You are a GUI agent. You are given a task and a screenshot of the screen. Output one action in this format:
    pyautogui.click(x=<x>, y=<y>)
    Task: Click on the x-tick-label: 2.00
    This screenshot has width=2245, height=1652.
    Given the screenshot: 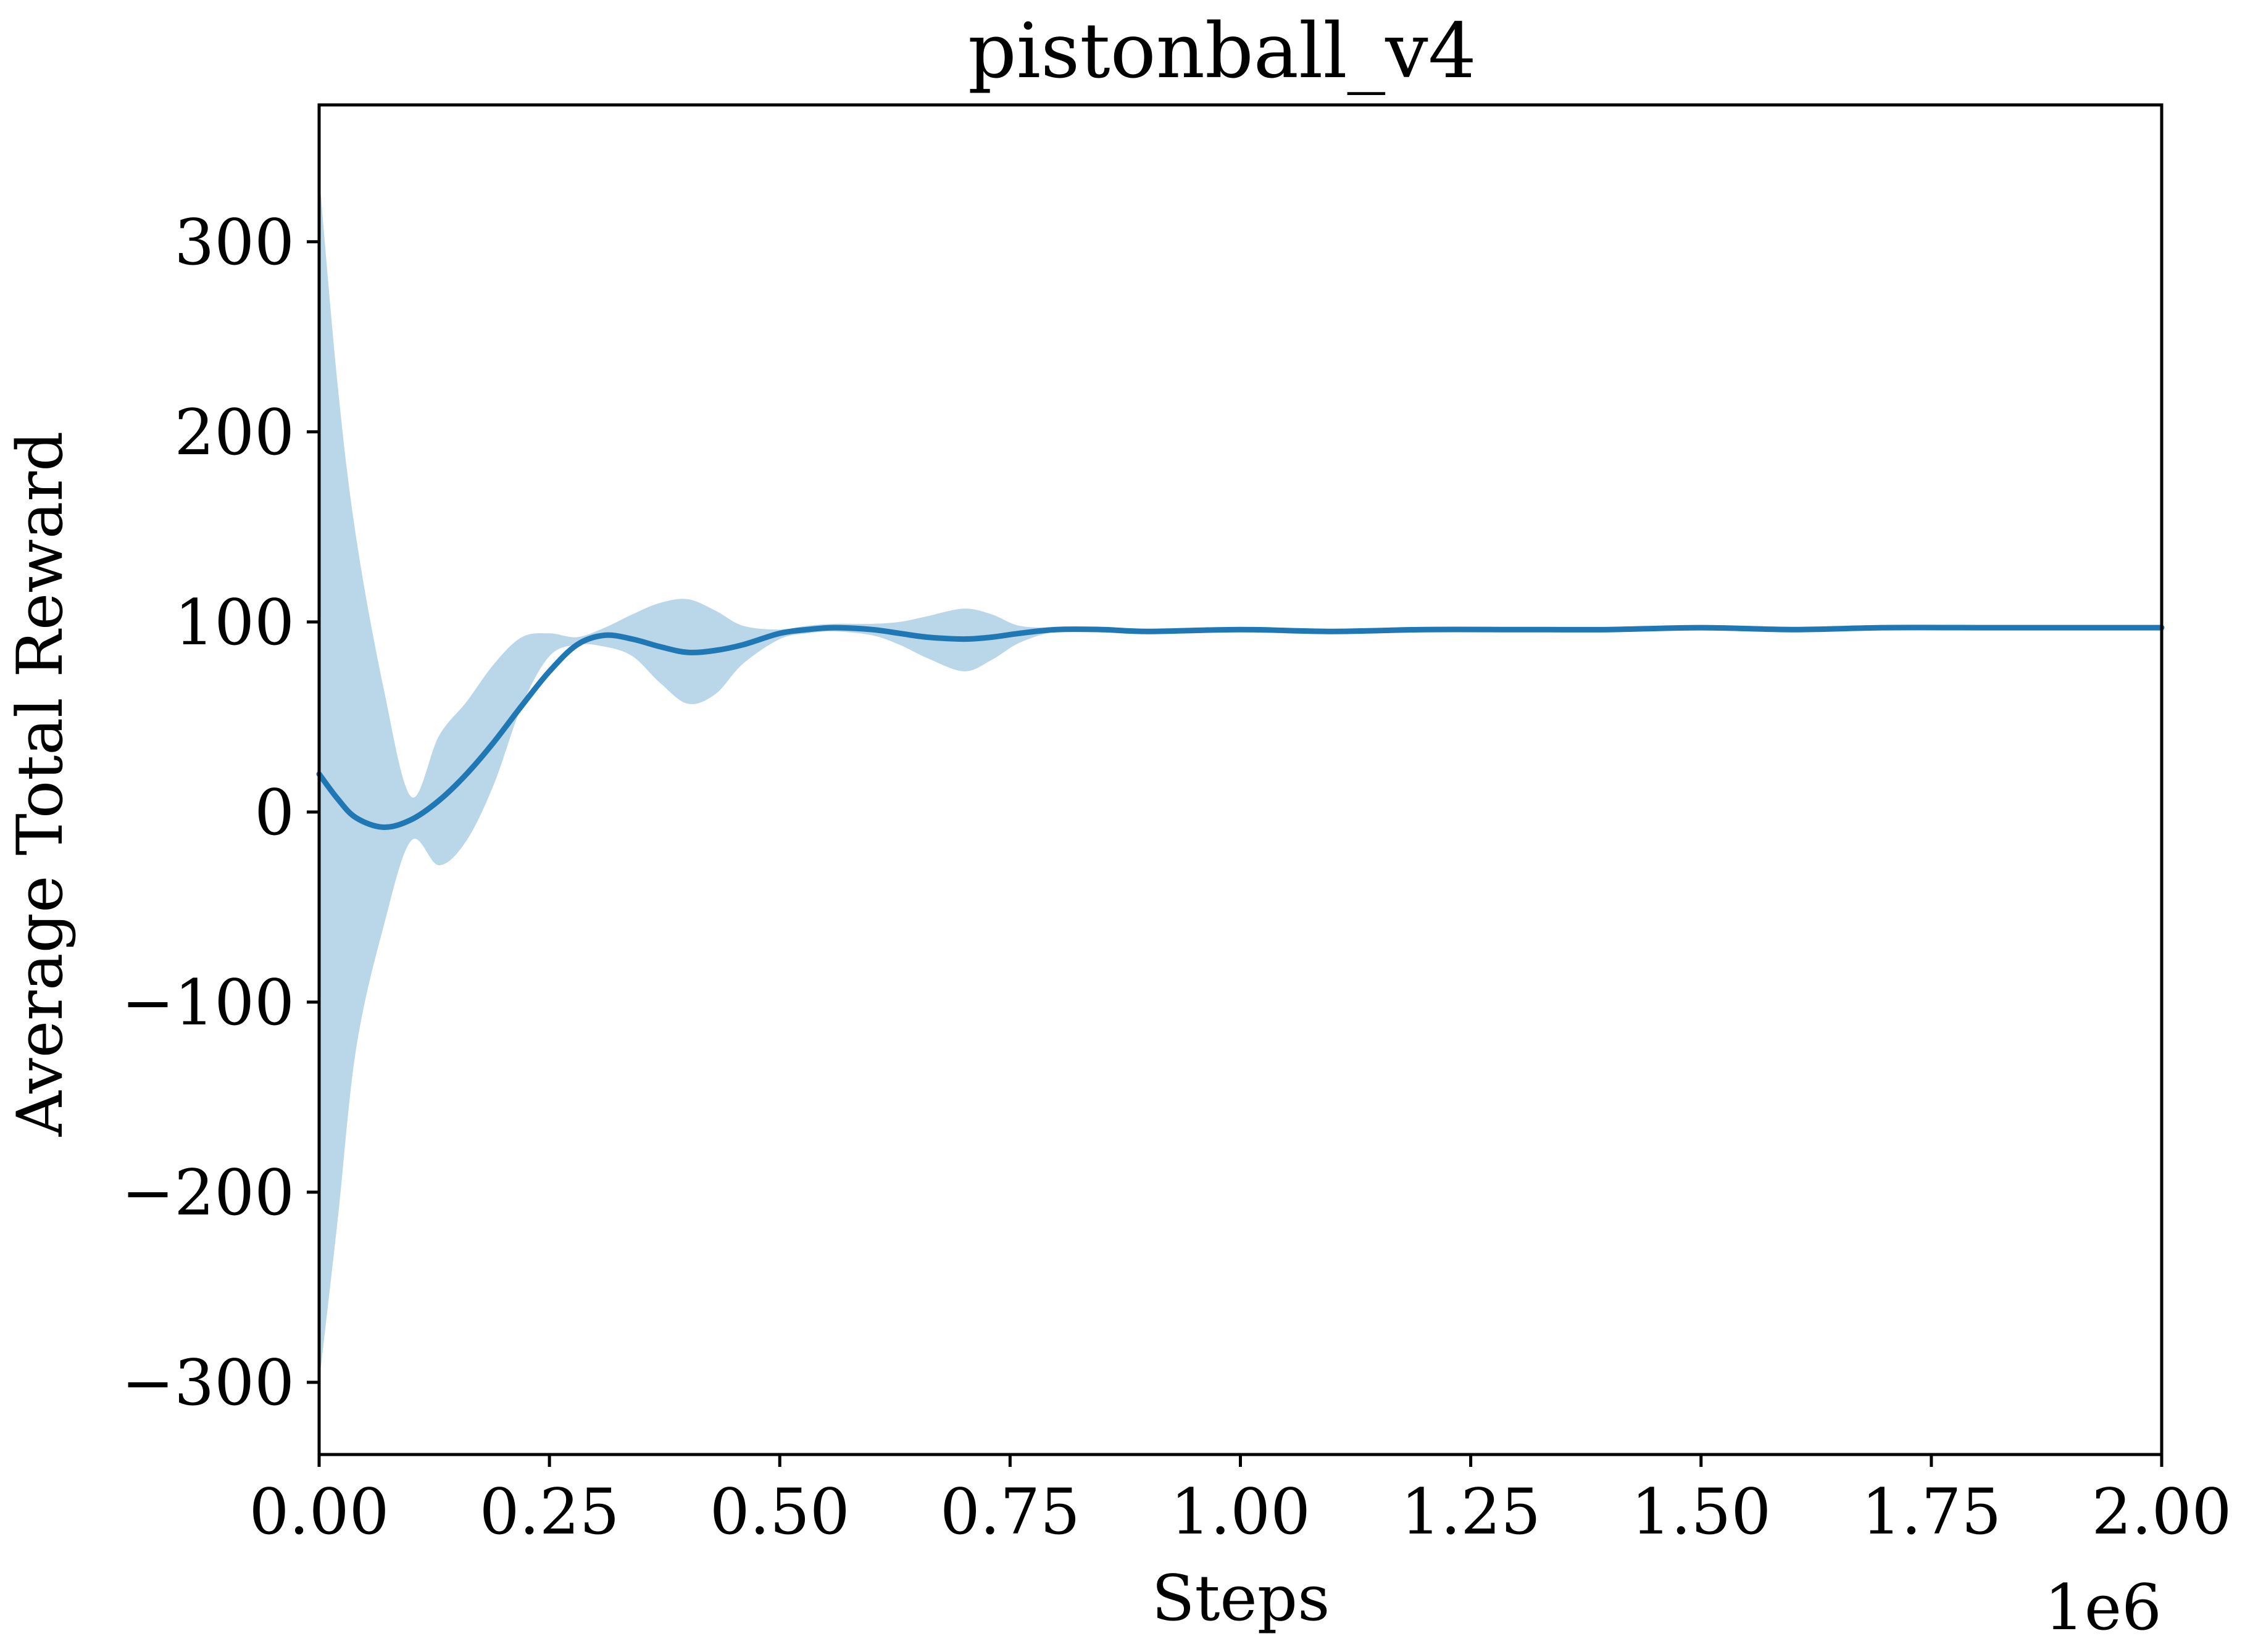 What is the action you would take?
    pyautogui.click(x=2161, y=1512)
    